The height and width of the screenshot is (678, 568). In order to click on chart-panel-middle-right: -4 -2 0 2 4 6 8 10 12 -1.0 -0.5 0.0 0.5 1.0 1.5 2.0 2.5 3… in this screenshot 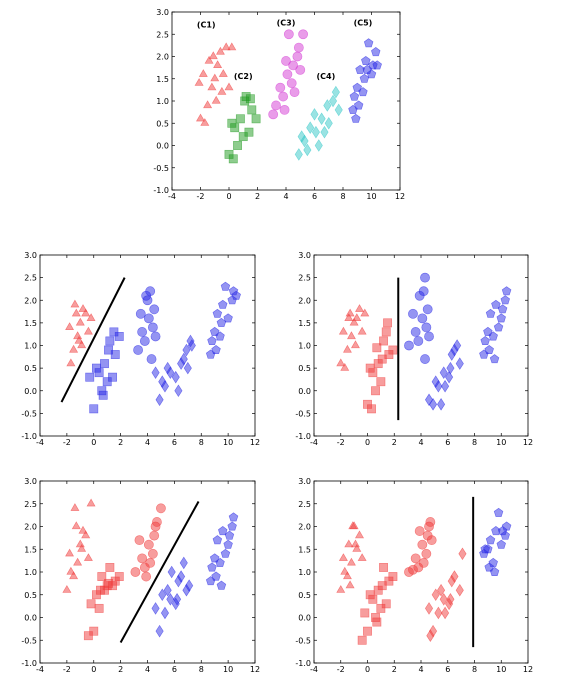, I will do `click(414, 349)`.